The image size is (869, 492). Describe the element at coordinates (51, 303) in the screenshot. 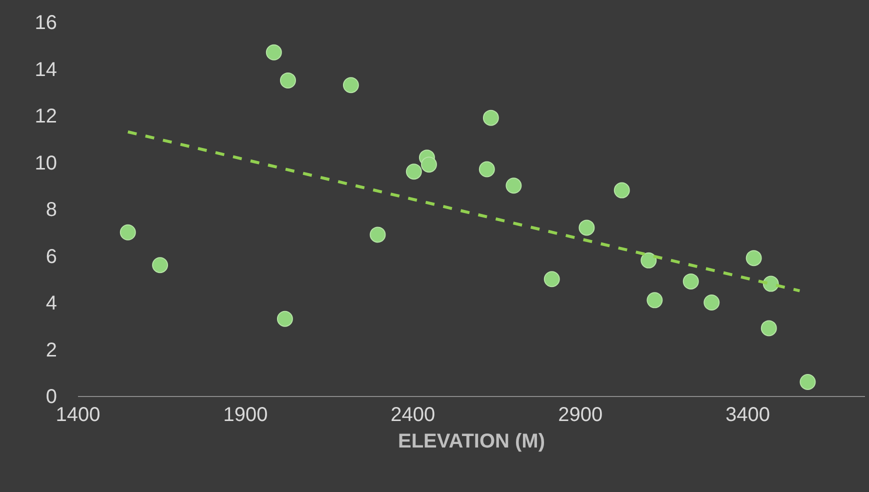

I see `y-tick-label: 4` at that location.